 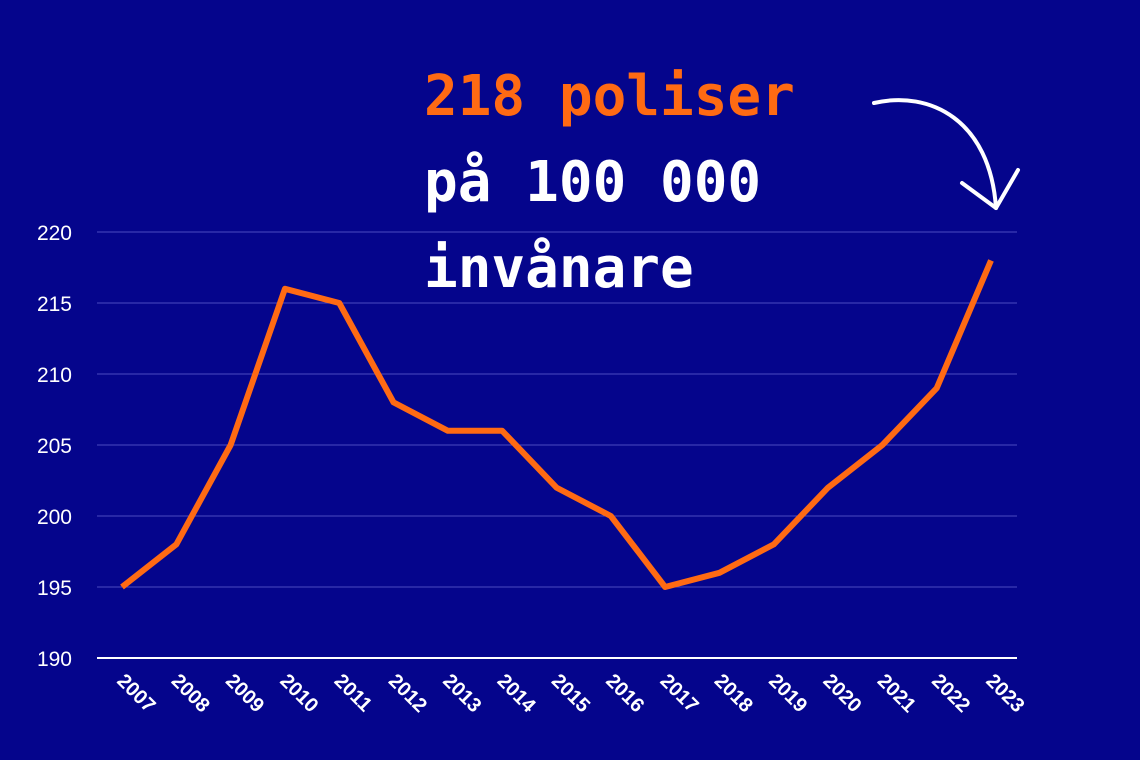 What do you see at coordinates (54, 588) in the screenshot?
I see `y-tick-label: 195` at bounding box center [54, 588].